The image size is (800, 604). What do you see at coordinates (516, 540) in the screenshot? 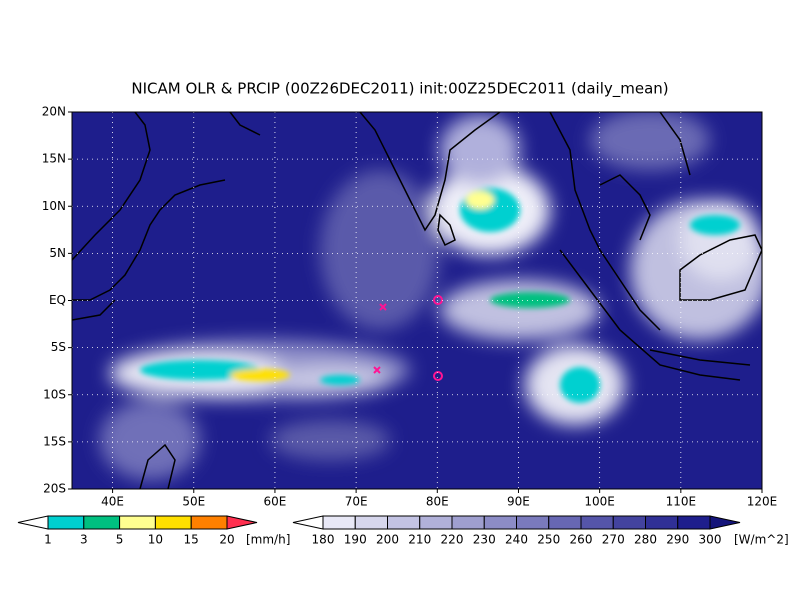
I see `colorbar-label: 240` at bounding box center [516, 540].